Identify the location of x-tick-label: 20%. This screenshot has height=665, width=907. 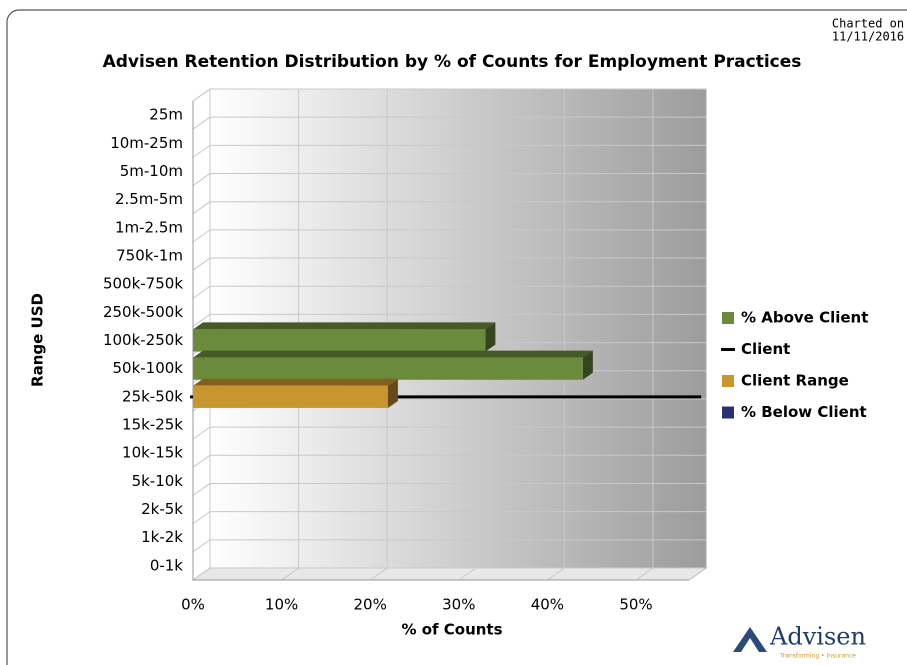
(370, 605).